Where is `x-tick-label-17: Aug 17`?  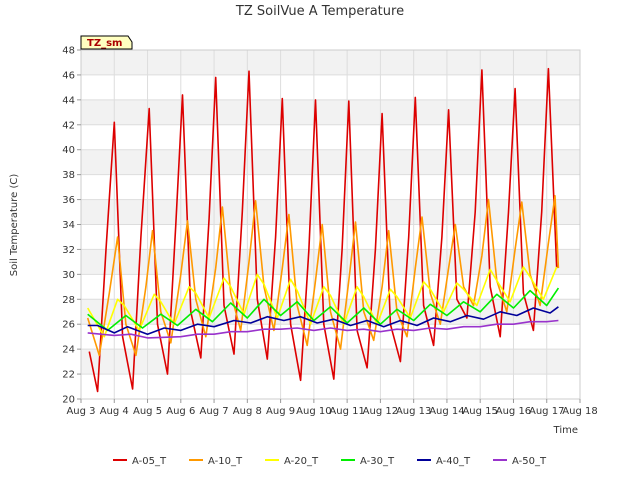 x-tick-label-17: Aug 17 is located at coordinates (546, 411).